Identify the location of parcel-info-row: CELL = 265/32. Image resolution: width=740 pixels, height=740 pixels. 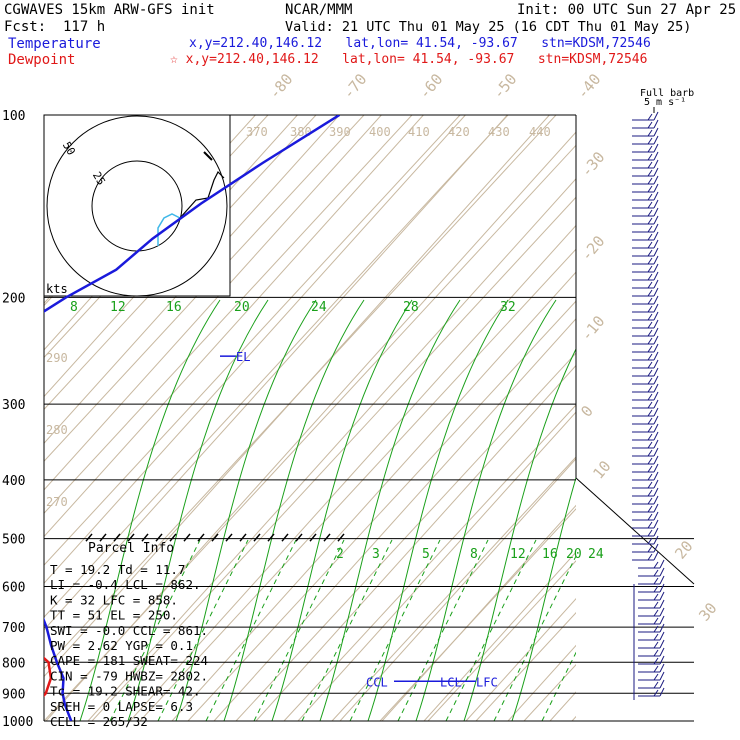
(99, 721).